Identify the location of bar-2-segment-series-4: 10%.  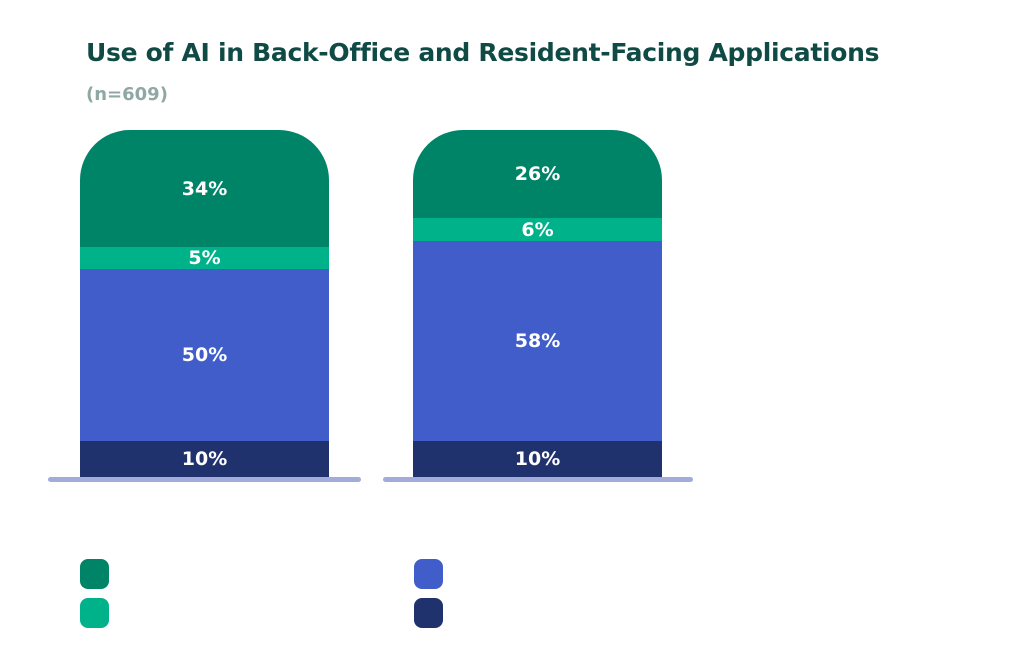
(537, 459).